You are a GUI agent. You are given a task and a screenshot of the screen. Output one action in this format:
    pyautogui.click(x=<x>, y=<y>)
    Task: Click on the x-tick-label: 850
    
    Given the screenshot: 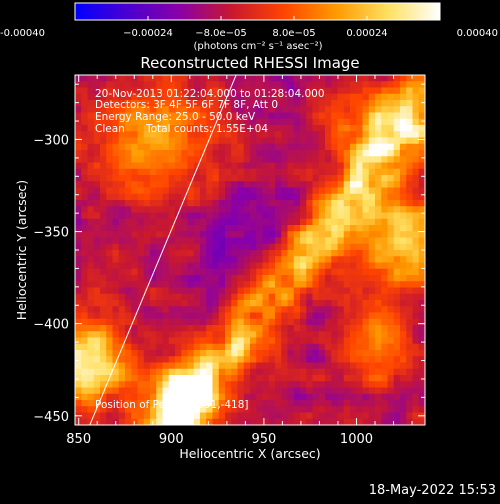 What is the action you would take?
    pyautogui.click(x=78, y=439)
    